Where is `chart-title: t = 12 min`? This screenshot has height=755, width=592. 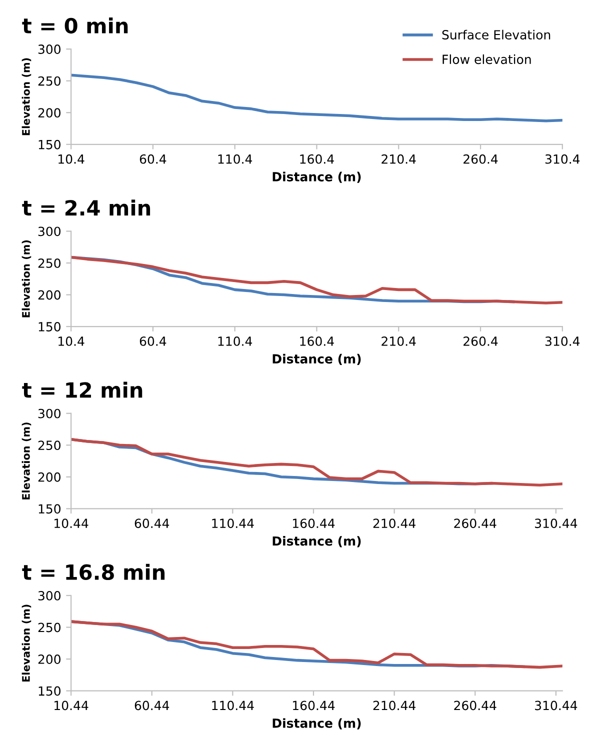 chart-title: t = 12 min is located at coordinates (82, 390).